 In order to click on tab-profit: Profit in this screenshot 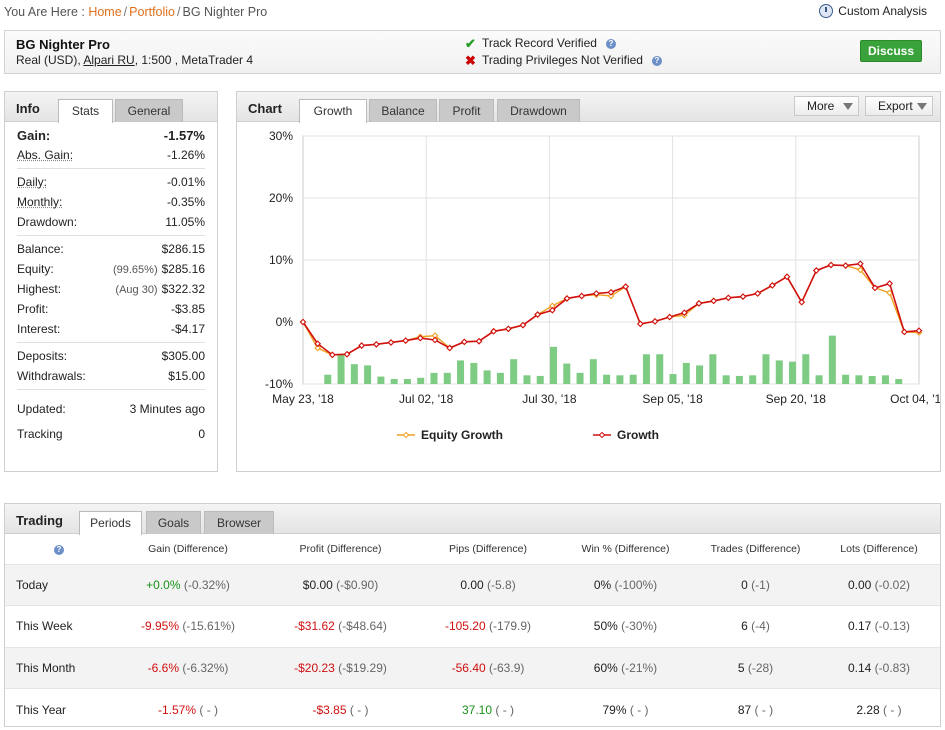, I will do `click(466, 110)`.